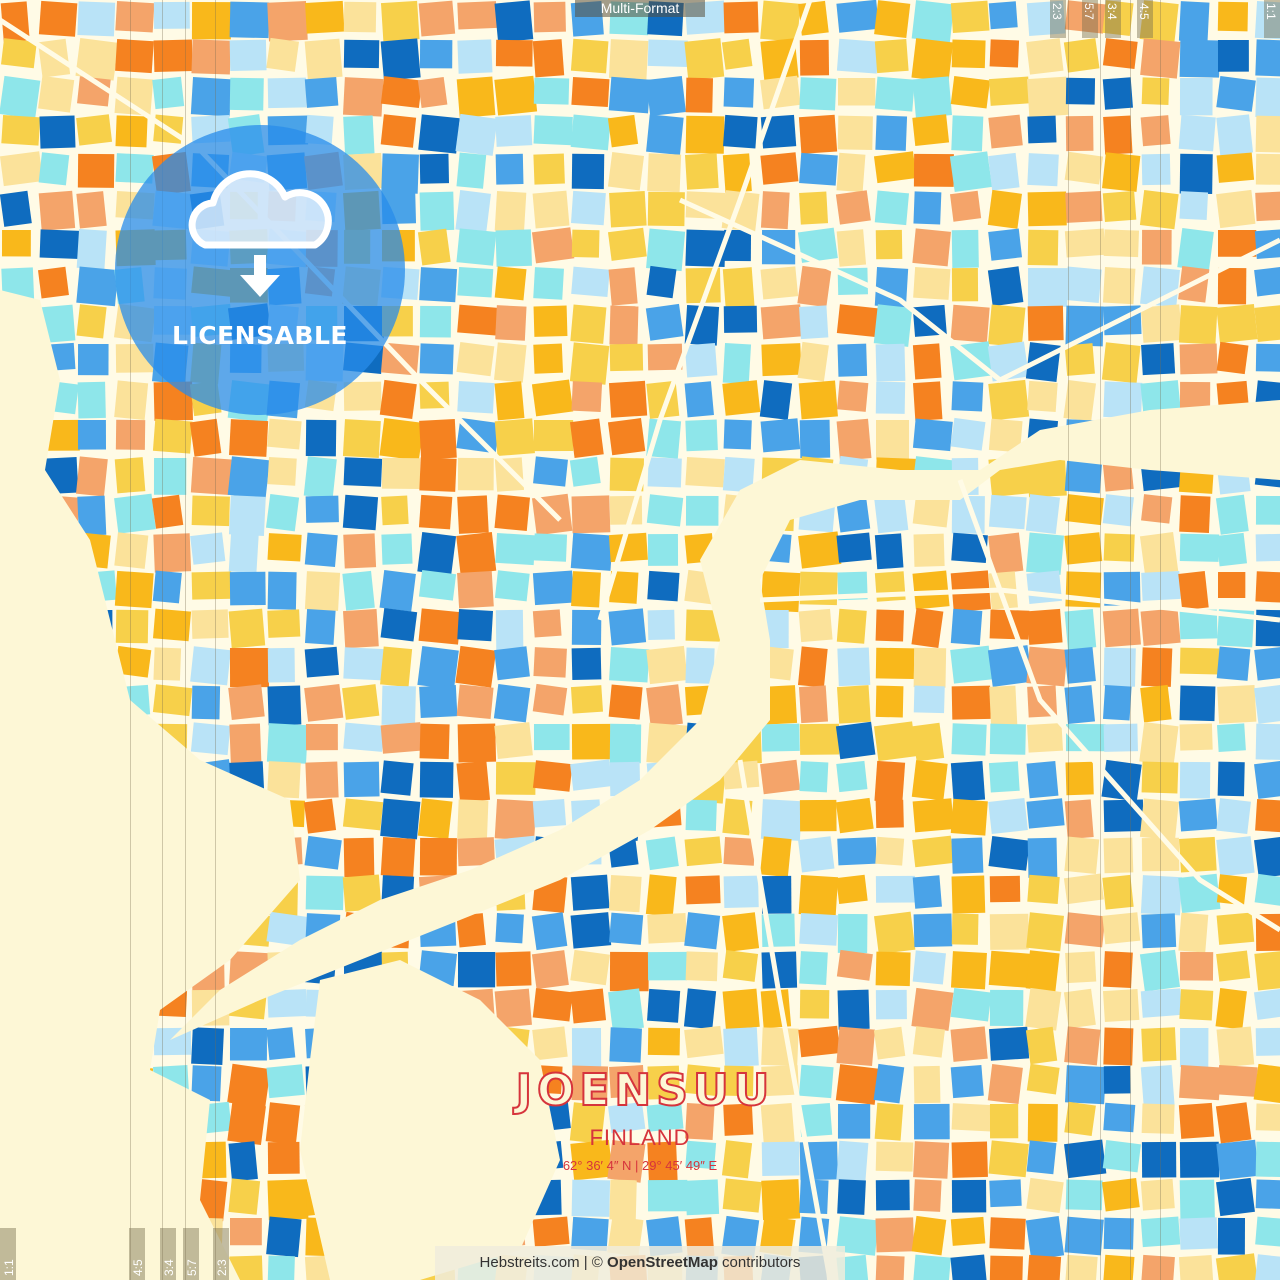 The image size is (1280, 1280). I want to click on osm-link: OpenStreetMap, so click(662, 1262).